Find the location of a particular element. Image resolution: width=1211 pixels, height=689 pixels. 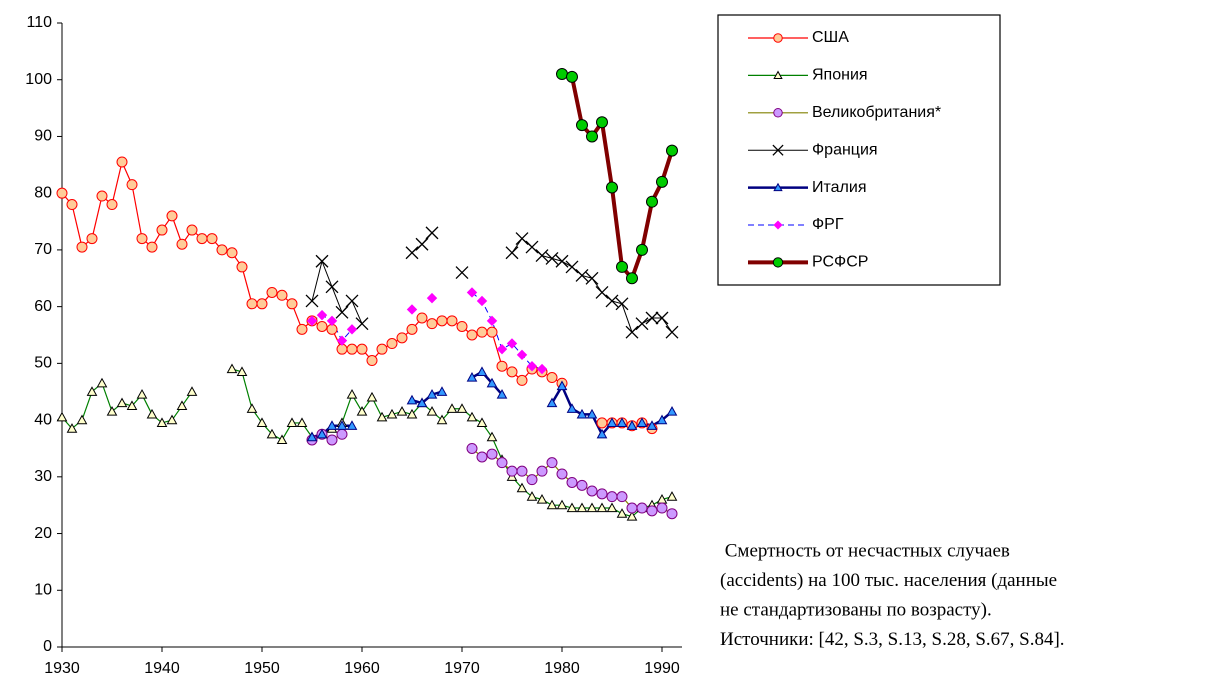

legend-label: Франция is located at coordinates (845, 149).